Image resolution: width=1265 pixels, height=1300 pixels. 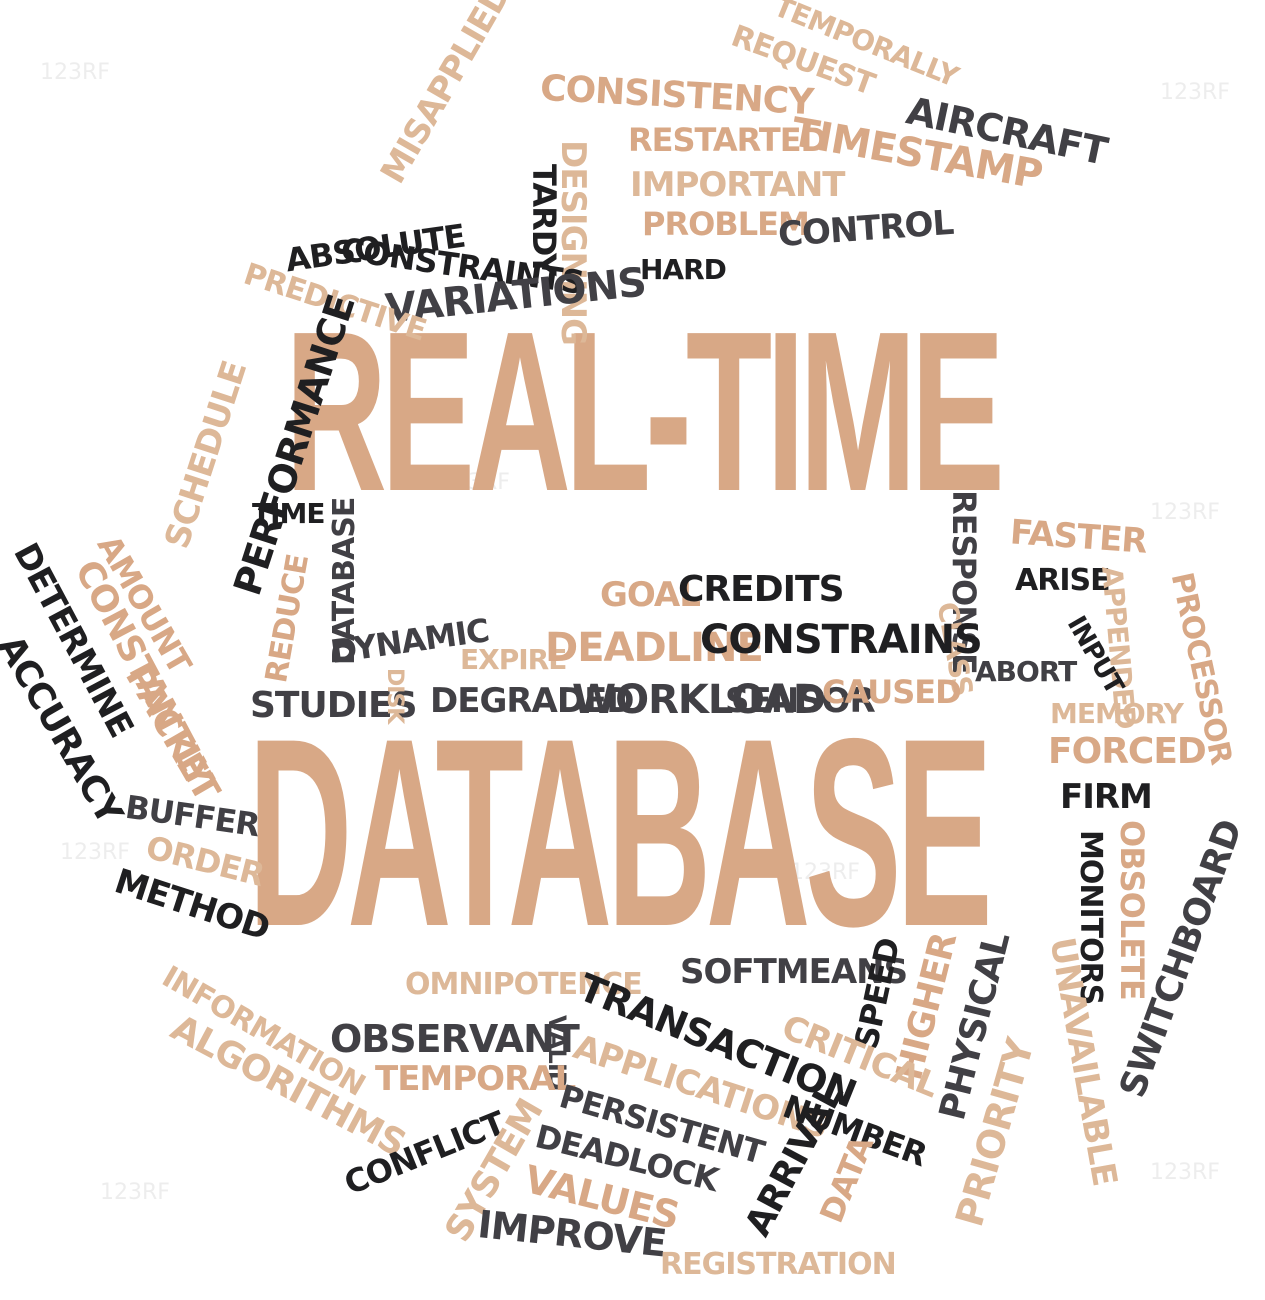 What do you see at coordinates (727, 140) in the screenshot?
I see `word-restarted: RESTARTED` at bounding box center [727, 140].